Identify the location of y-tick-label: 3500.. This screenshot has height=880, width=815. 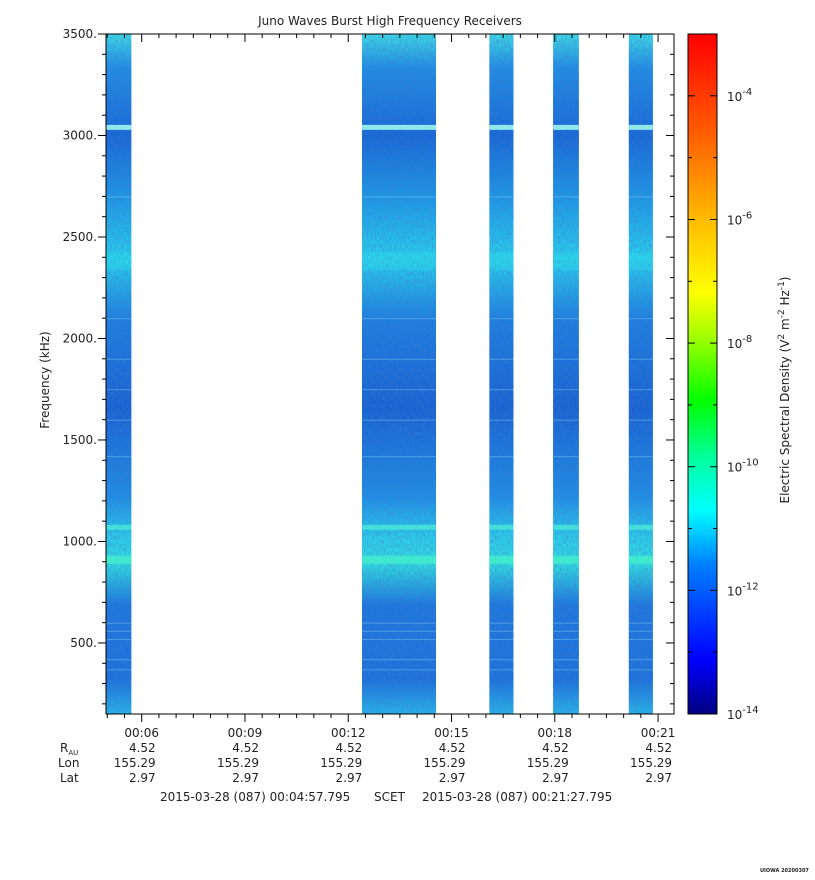
(80, 34).